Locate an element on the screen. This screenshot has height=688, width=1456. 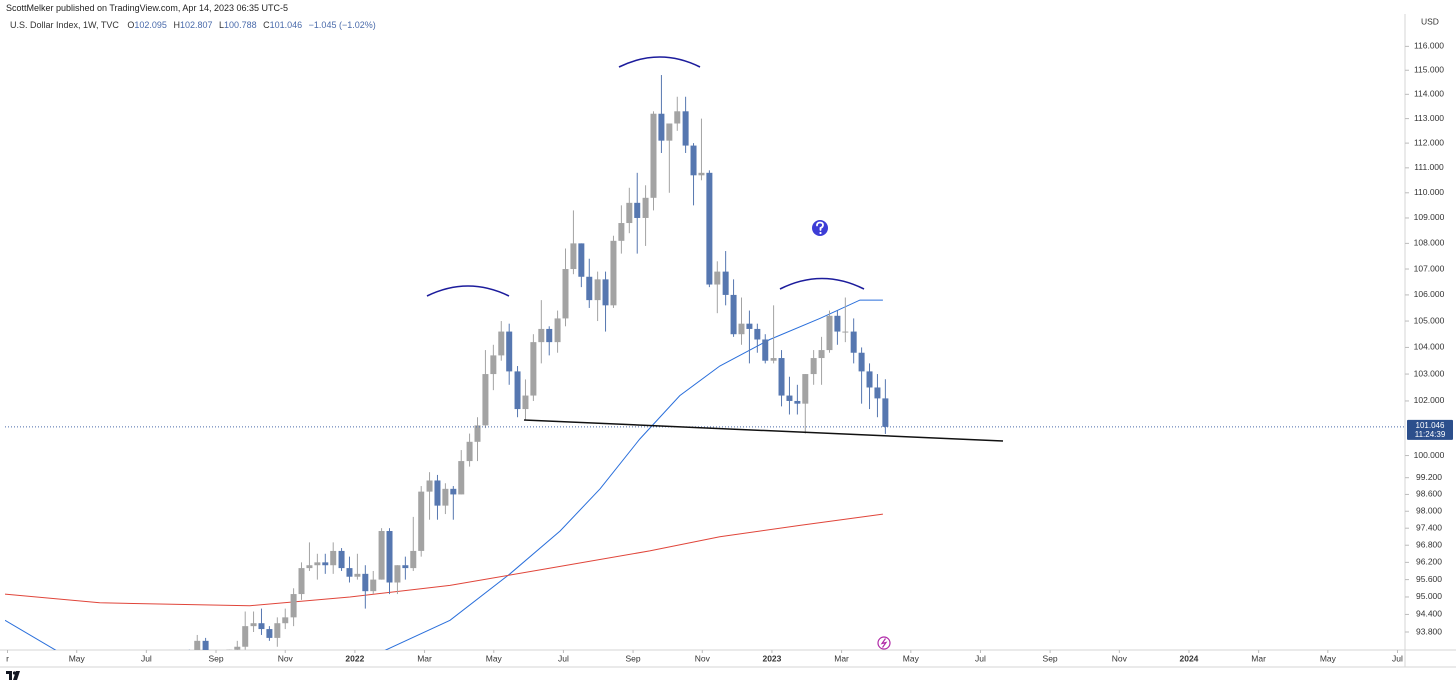
y-tick-label: 103.000 is located at coordinates (1429, 373).